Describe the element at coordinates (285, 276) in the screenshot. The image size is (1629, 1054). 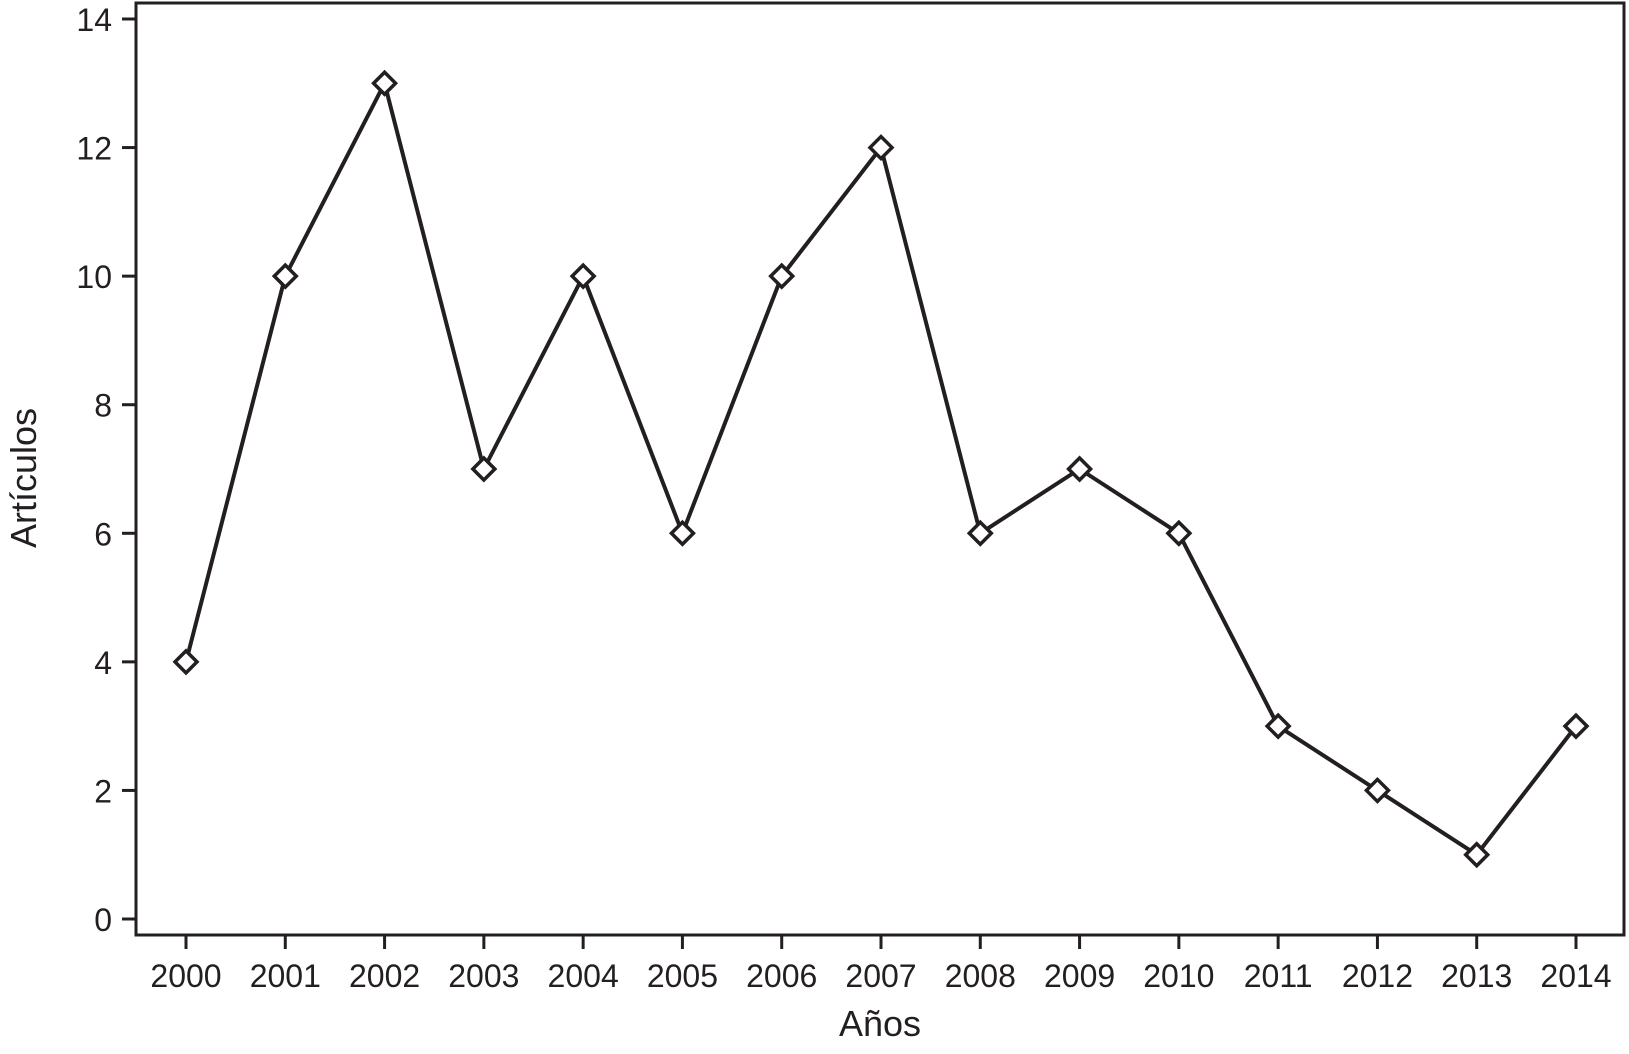
I see `data-point-2001` at that location.